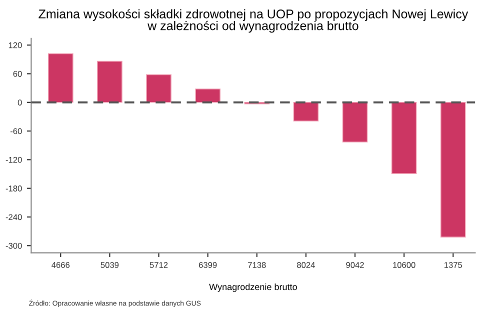 This screenshot has height=320, width=480. I want to click on y-tick-label: -120, so click(14, 159).